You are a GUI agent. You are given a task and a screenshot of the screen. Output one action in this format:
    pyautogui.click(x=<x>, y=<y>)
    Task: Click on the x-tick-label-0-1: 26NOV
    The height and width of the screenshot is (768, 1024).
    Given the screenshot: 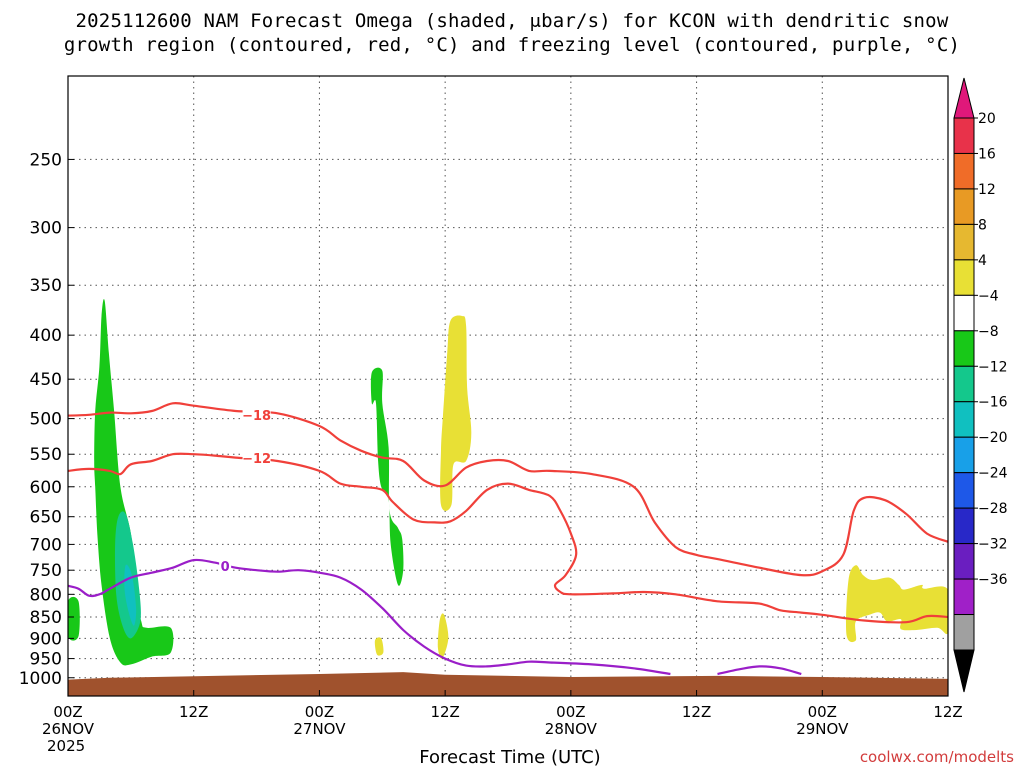 What is the action you would take?
    pyautogui.click(x=68, y=729)
    